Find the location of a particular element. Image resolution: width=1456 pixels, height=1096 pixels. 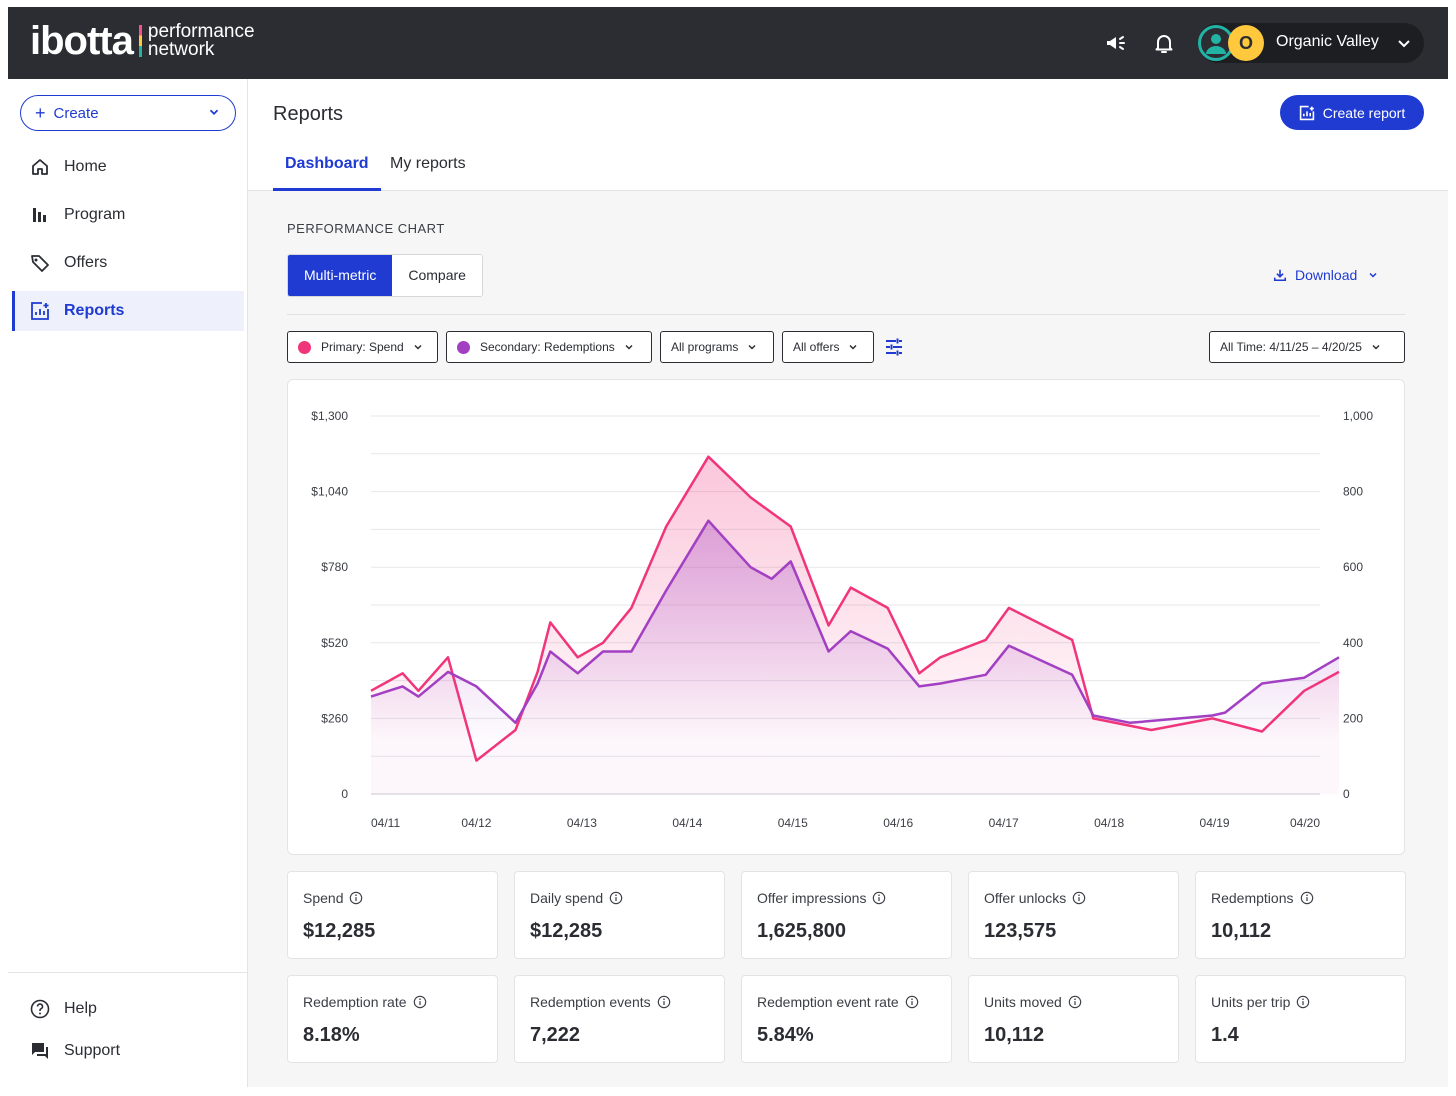

secondary-metric-select: Secondary: Redemptions is located at coordinates (549, 347).